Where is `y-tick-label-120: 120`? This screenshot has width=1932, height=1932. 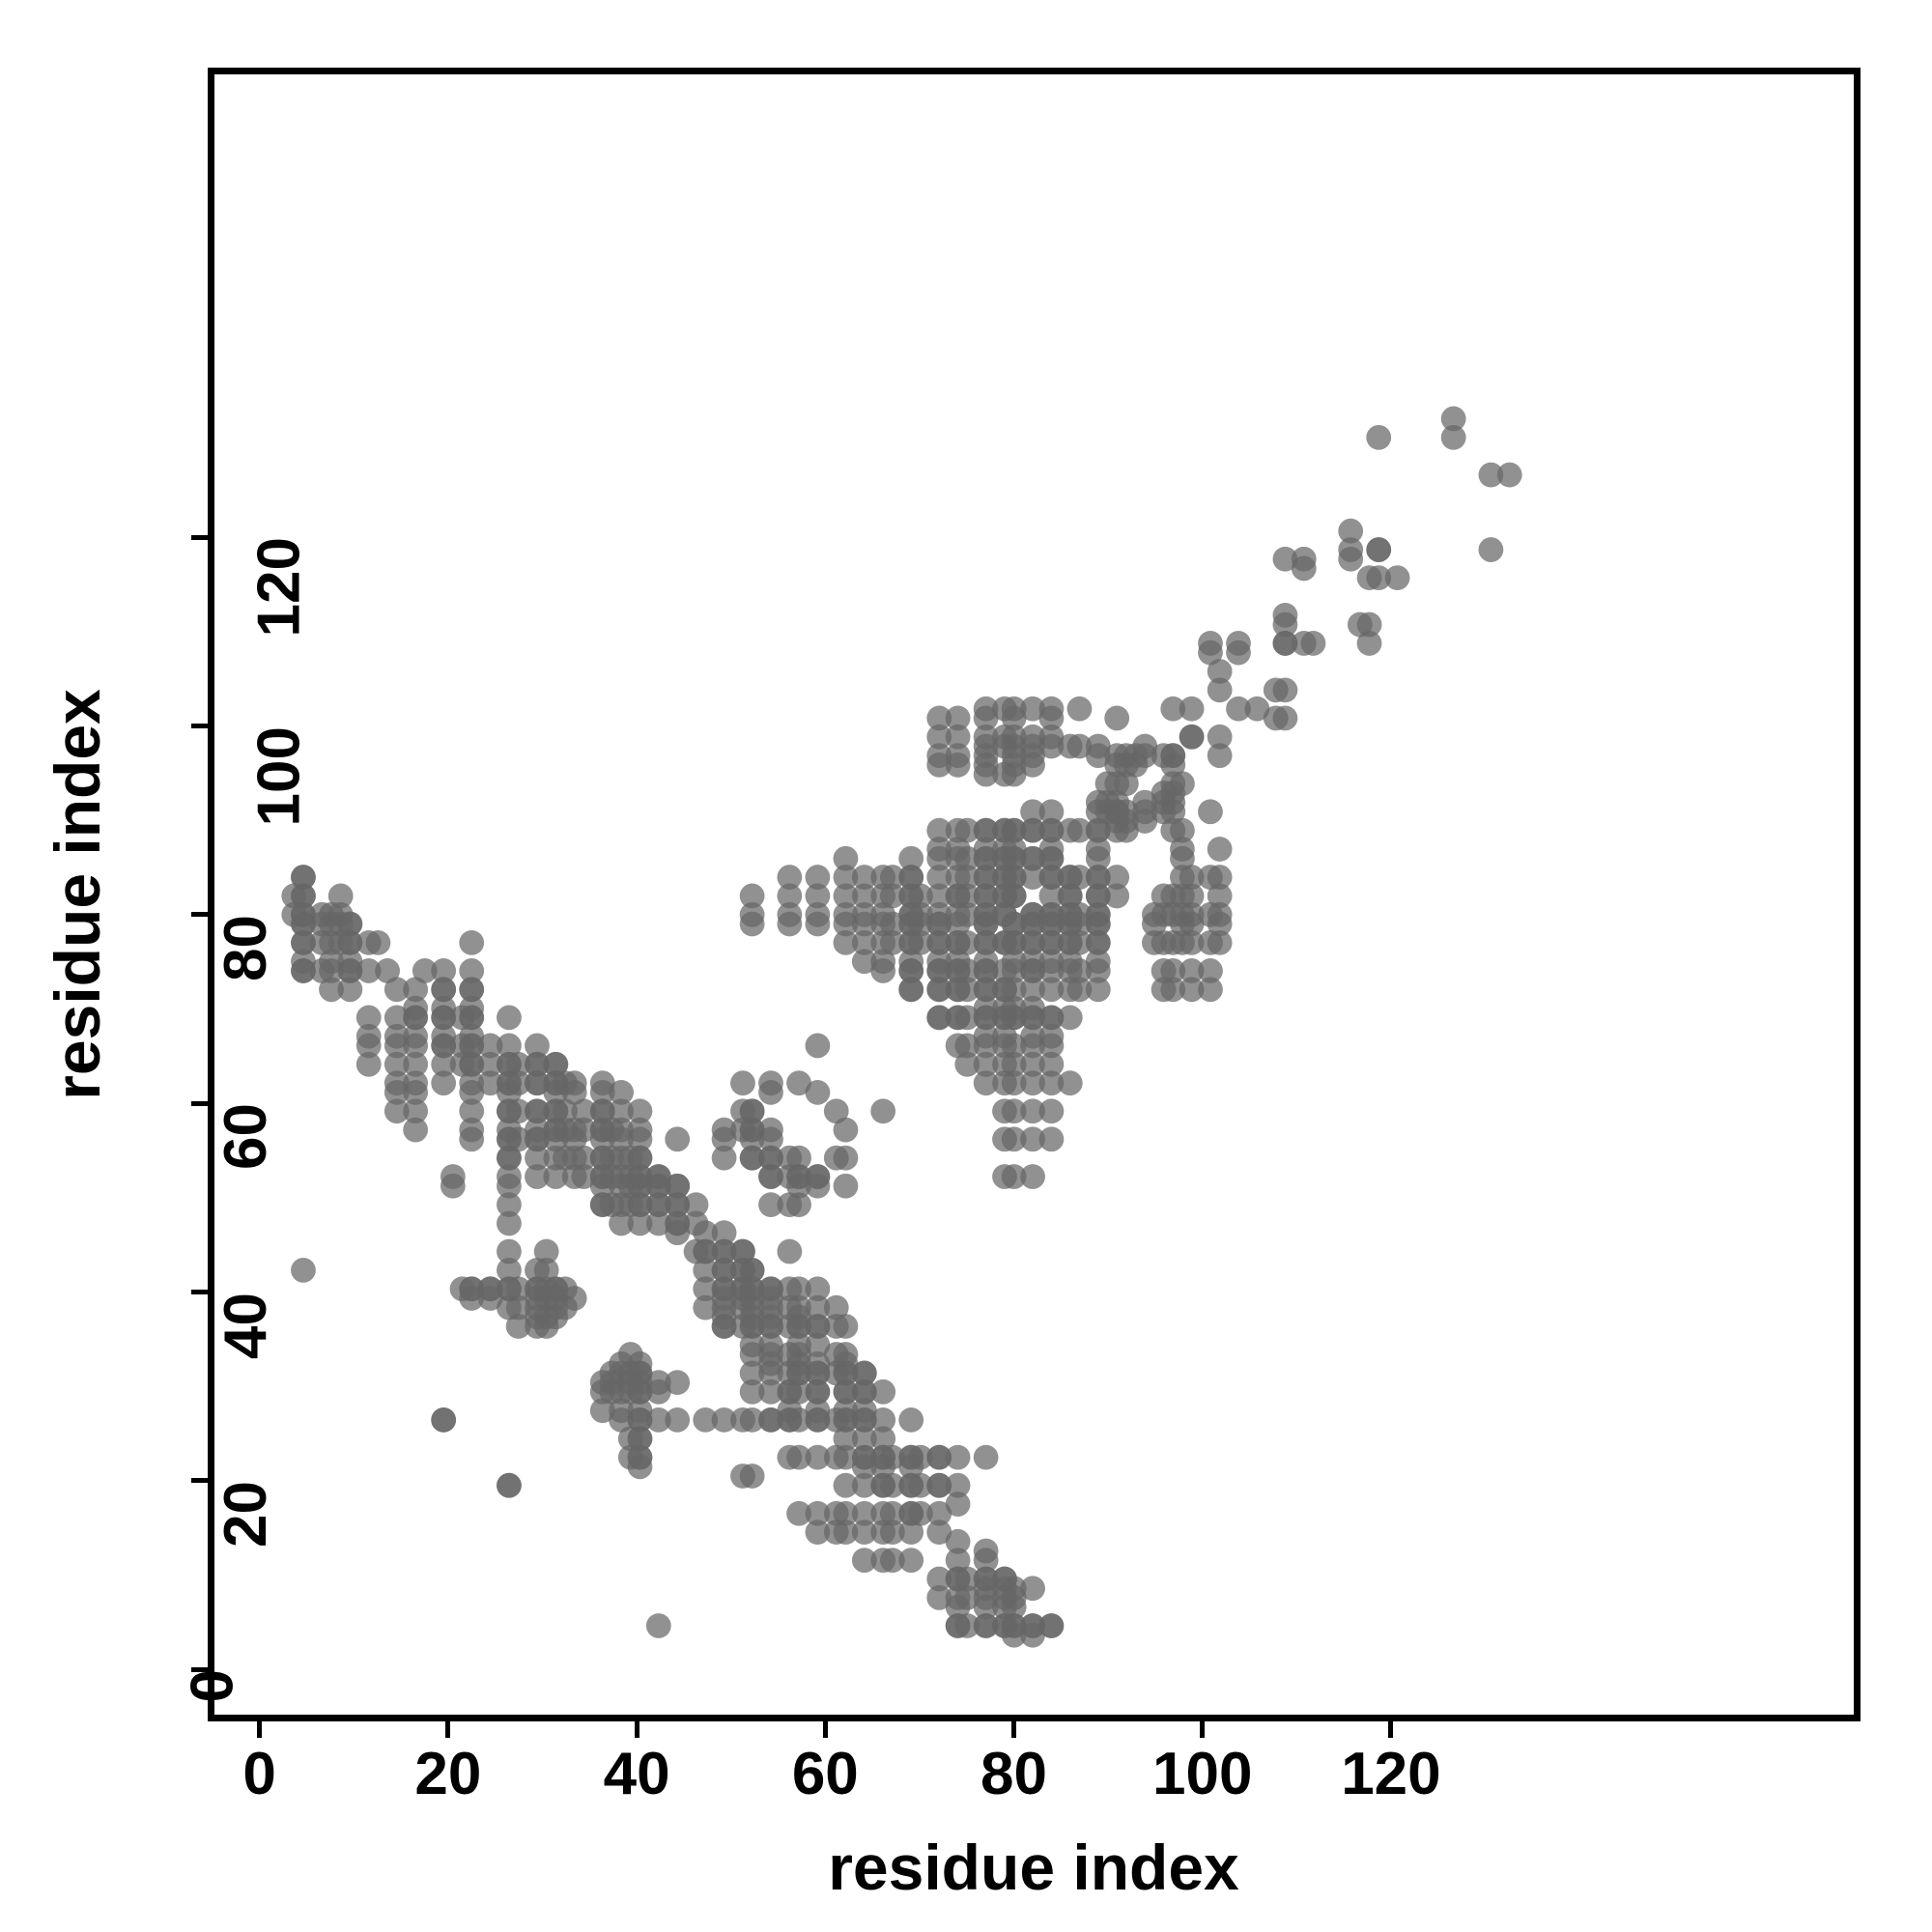 y-tick-label-120: 120 is located at coordinates (279, 587).